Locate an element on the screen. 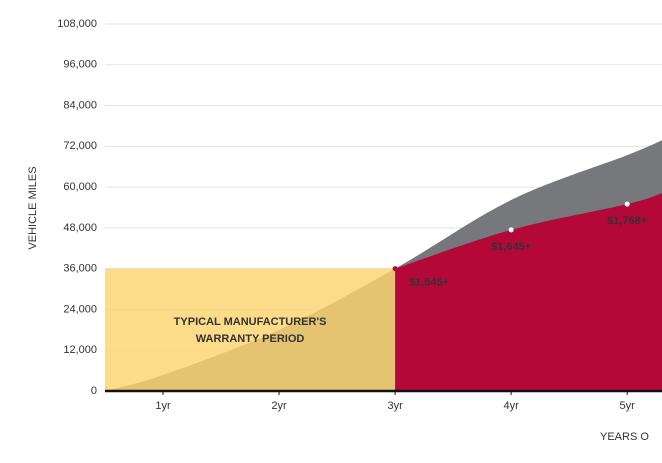  warranty-region is located at coordinates (250, 329).